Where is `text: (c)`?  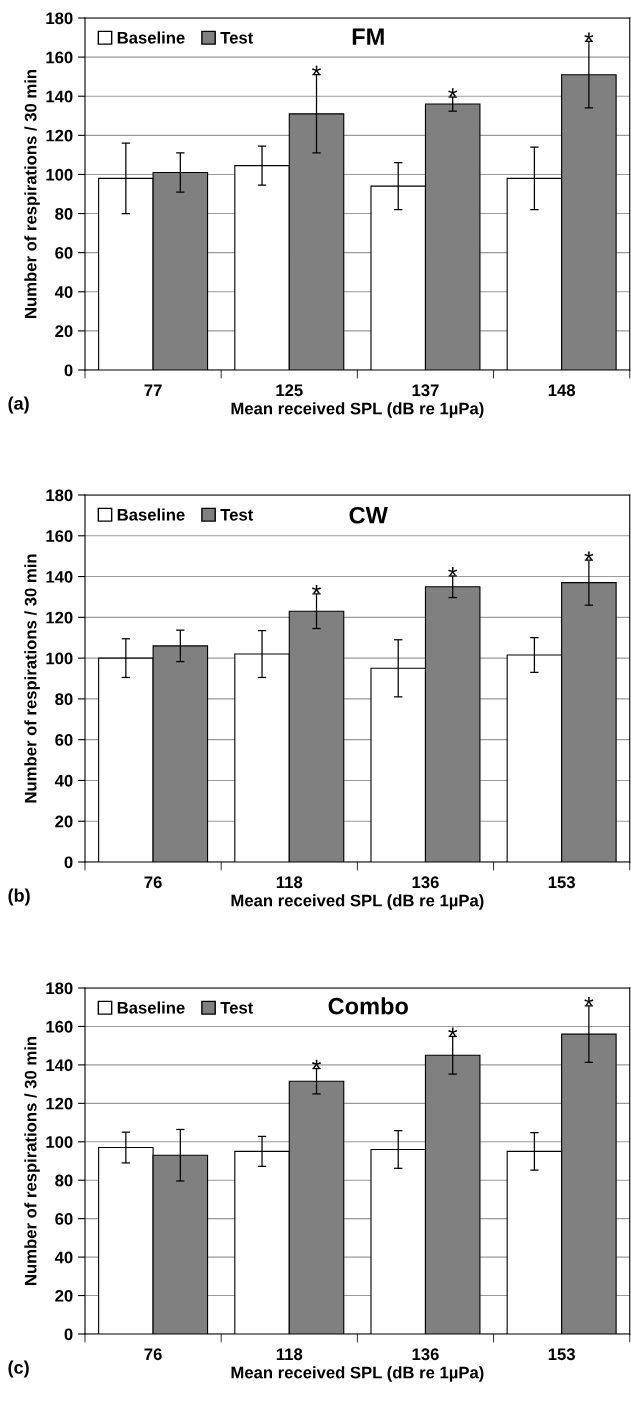 text: (c) is located at coordinates (18, 1369).